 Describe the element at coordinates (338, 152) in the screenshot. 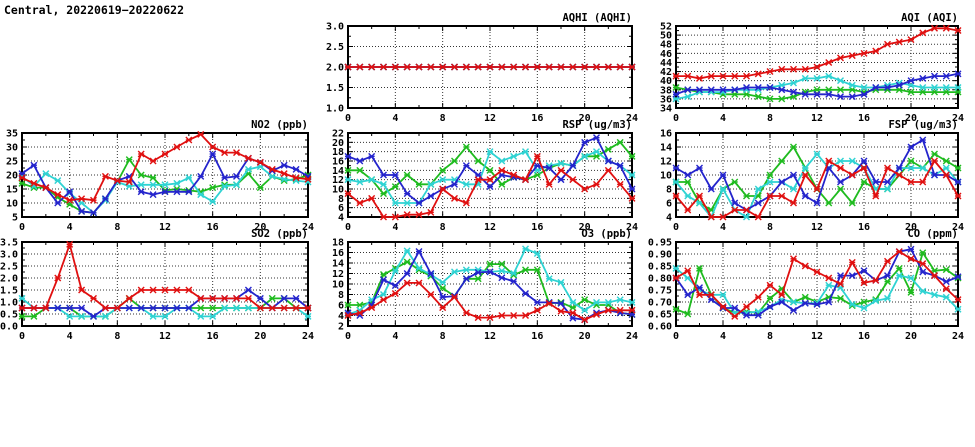

I see `y-axis-tick-label: 18` at that location.